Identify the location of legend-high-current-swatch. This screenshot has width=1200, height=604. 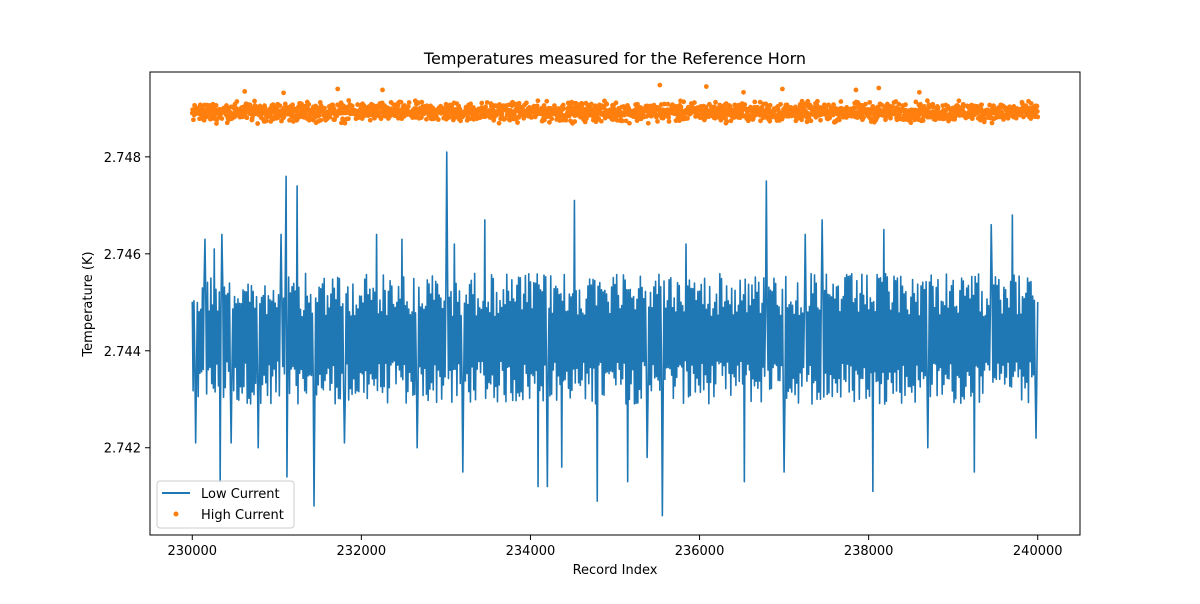
(176, 514).